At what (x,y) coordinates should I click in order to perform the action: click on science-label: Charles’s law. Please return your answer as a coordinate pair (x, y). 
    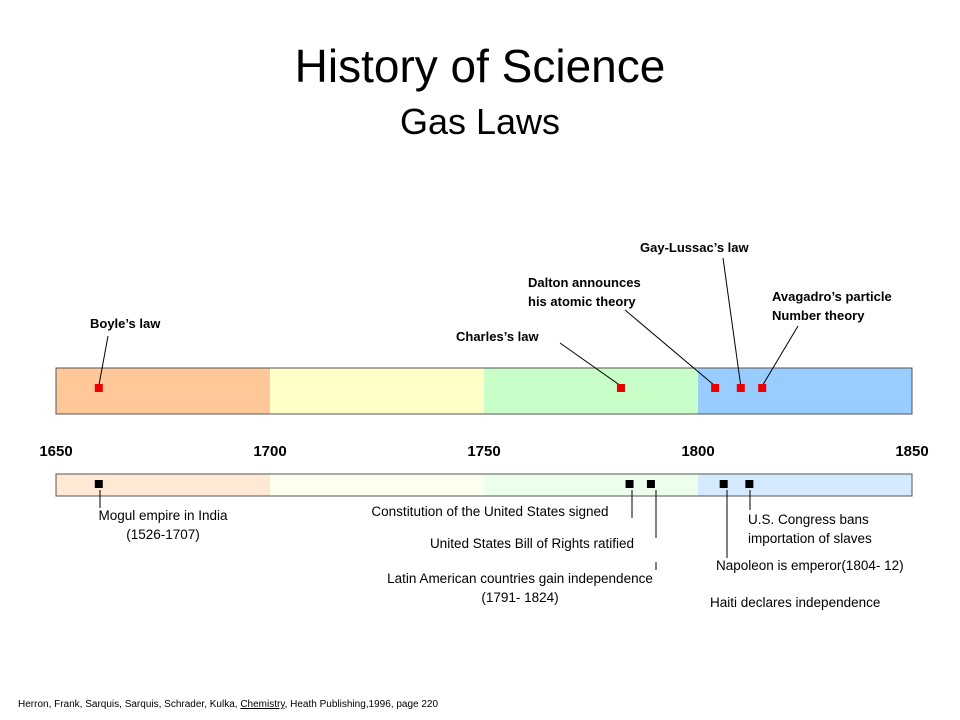
    Looking at the image, I should click on (498, 336).